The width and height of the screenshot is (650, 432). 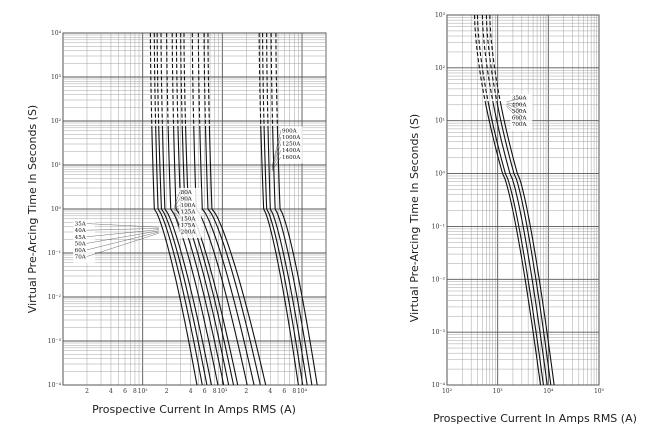 I want to click on chart-left-y-tick-label: 10⁻⁴, so click(x=55, y=385).